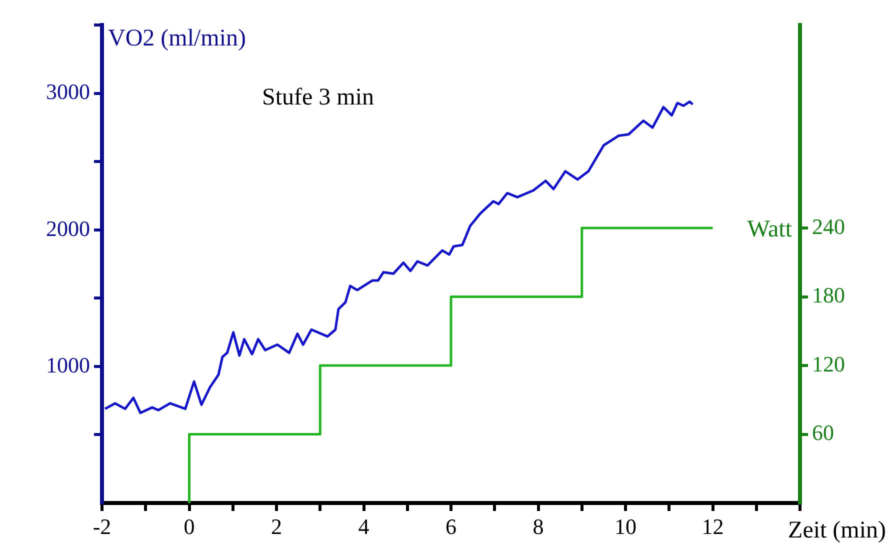 The width and height of the screenshot is (896, 556). I want to click on x-tick-label: 6, so click(451, 526).